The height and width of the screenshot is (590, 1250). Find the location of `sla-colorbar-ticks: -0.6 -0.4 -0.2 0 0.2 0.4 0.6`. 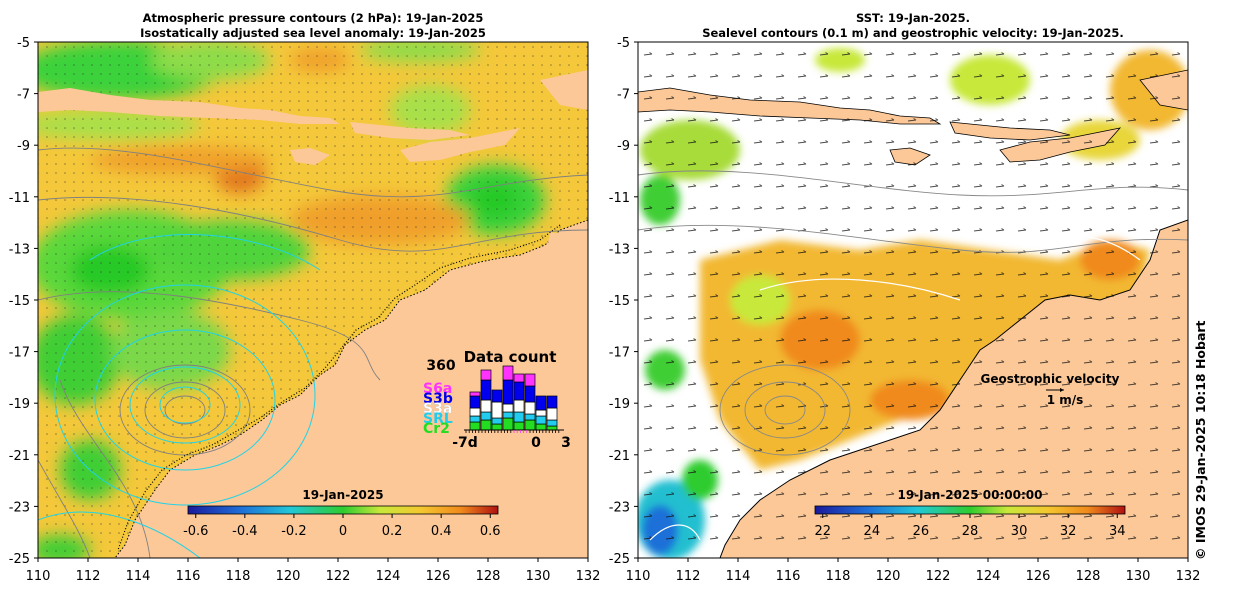

sla-colorbar-ticks: -0.6 -0.4 -0.2 0 0.2 0.4 0.6 is located at coordinates (342, 526).